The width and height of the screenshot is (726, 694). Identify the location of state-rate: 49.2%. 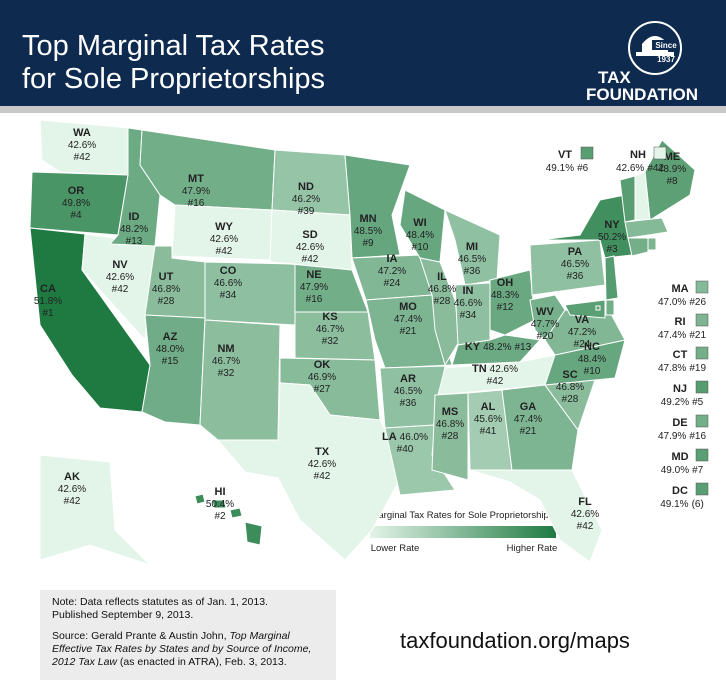
(675, 402).